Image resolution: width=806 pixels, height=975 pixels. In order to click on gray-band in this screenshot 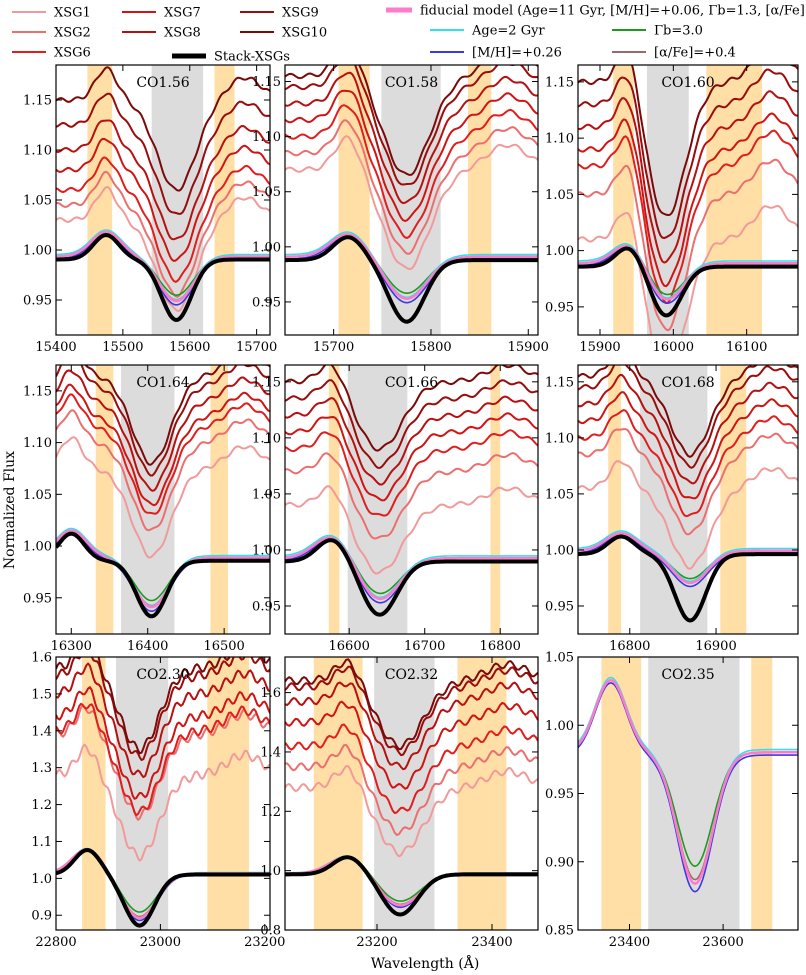, I will do `click(694, 793)`.